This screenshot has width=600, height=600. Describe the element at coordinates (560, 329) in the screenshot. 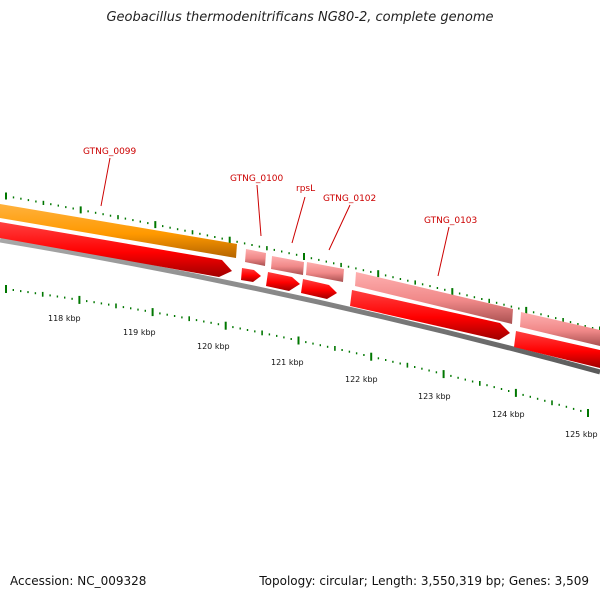

I see `feature-next-gene` at that location.